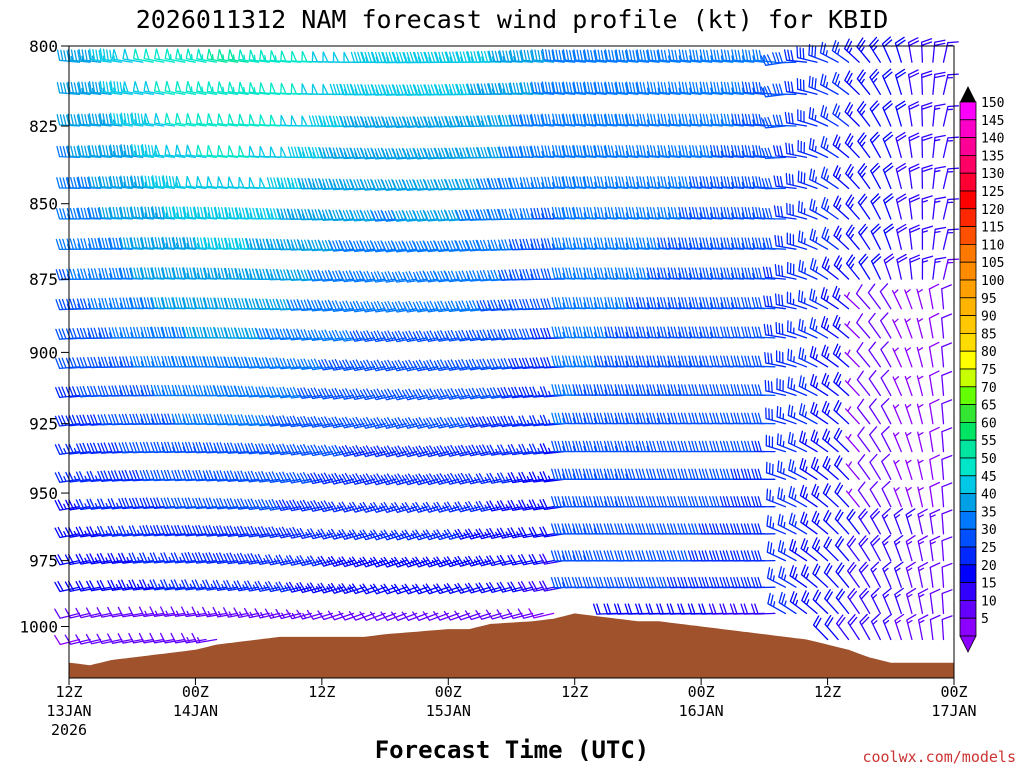 This screenshot has width=1024, height=768. I want to click on y-tick-label: 800, so click(43, 46).